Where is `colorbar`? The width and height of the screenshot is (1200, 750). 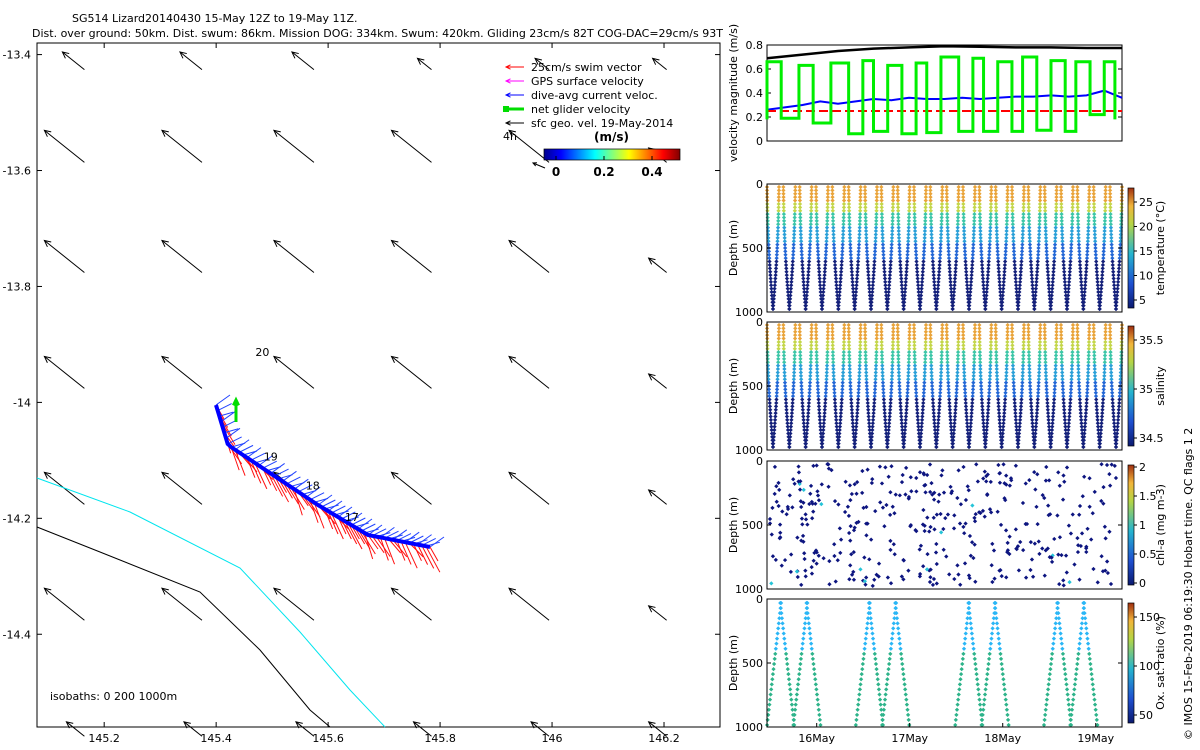 colorbar is located at coordinates (1131, 386).